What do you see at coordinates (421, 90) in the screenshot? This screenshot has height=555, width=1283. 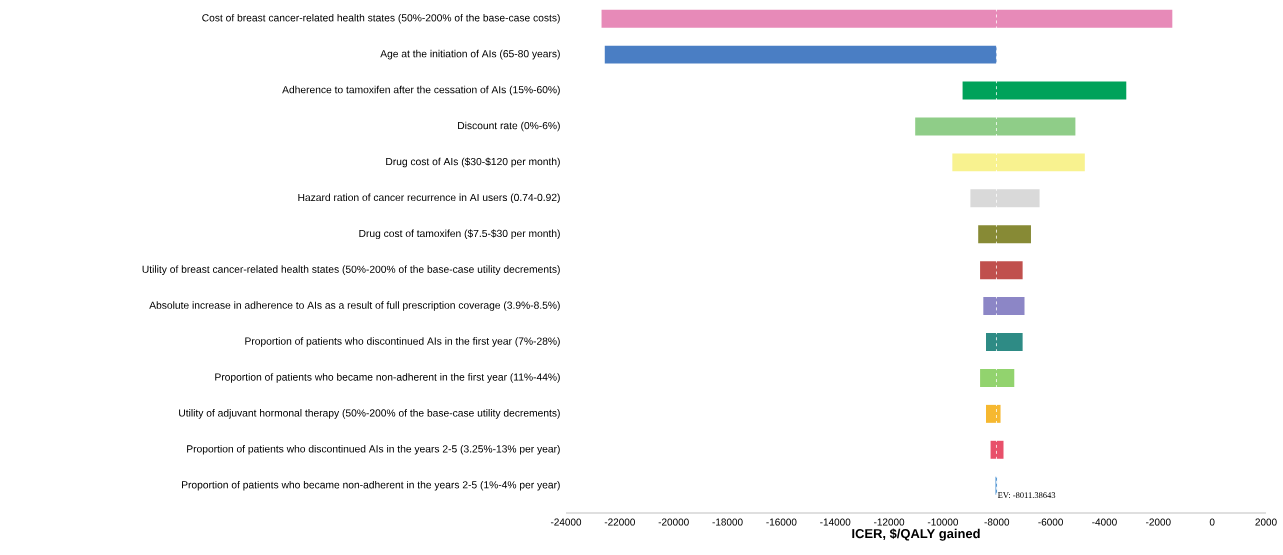 I see `y-tick-label: Adherence to tamoxifen after the cessation of AIs (15%-60%)` at bounding box center [421, 90].